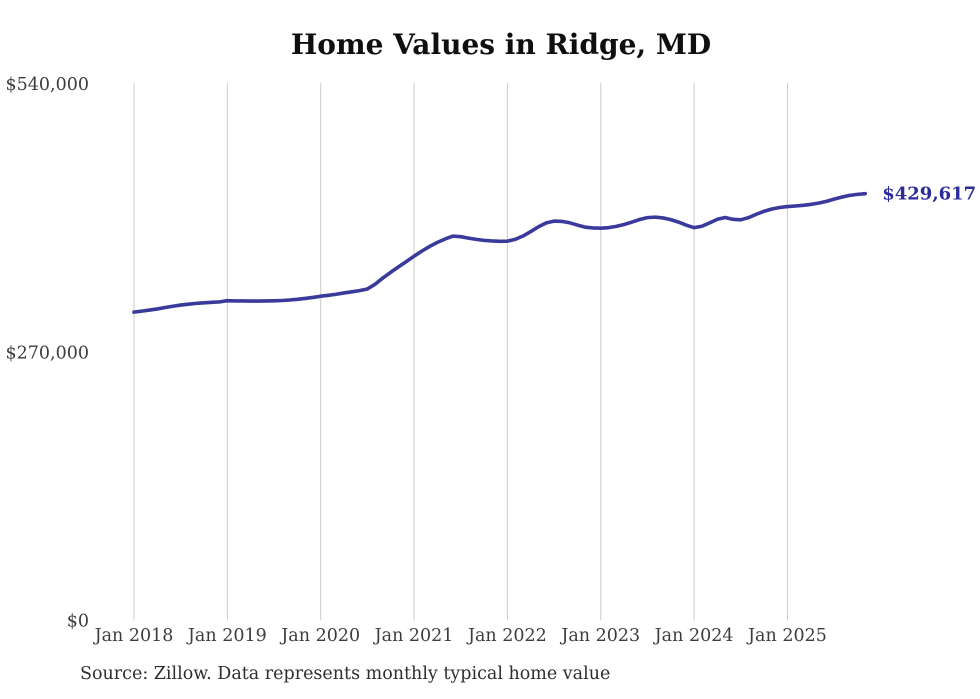 The height and width of the screenshot is (699, 980). What do you see at coordinates (47, 353) in the screenshot?
I see `y-tick-label: $270,000` at bounding box center [47, 353].